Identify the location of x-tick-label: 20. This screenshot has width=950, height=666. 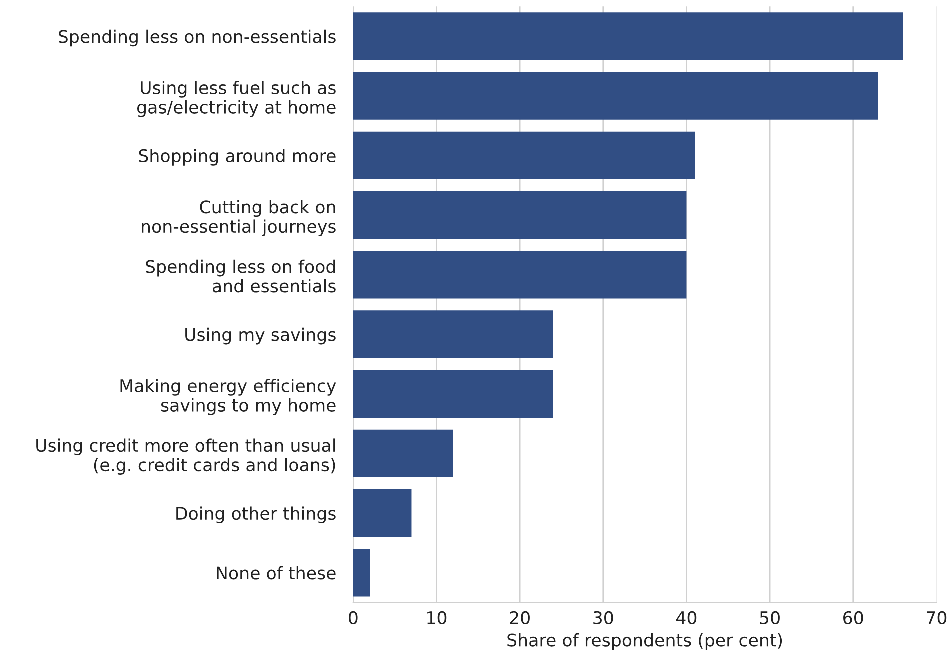
(520, 617).